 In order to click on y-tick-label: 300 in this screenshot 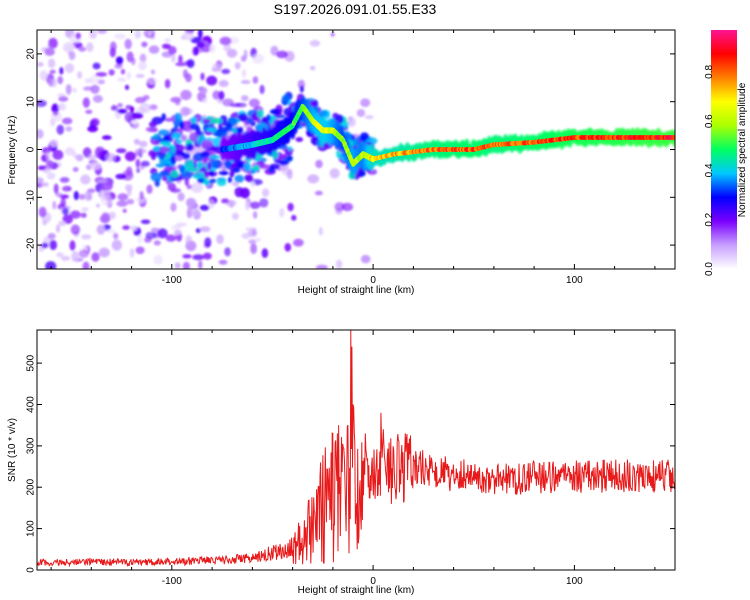, I will do `click(31, 445)`.